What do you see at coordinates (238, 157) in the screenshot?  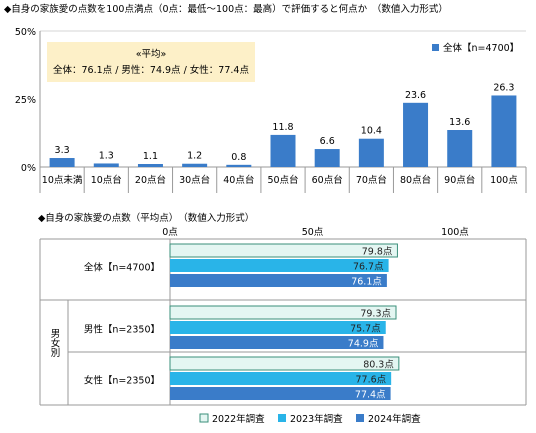 I see `chart1-value-label: 0.8` at bounding box center [238, 157].